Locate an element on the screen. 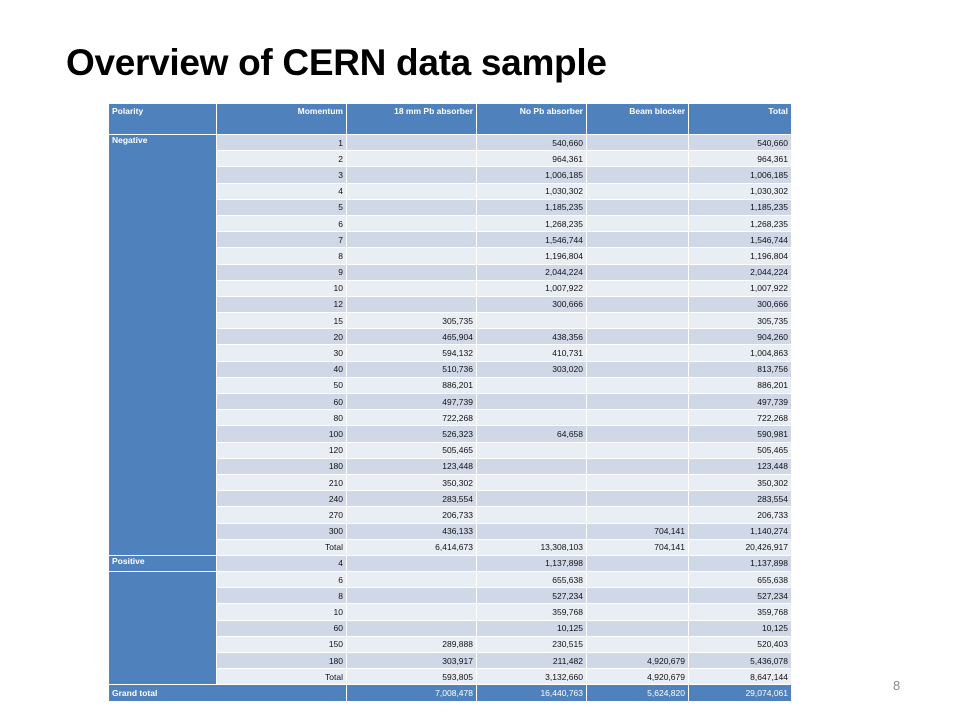  total-cell: 886,201 is located at coordinates (740, 385).